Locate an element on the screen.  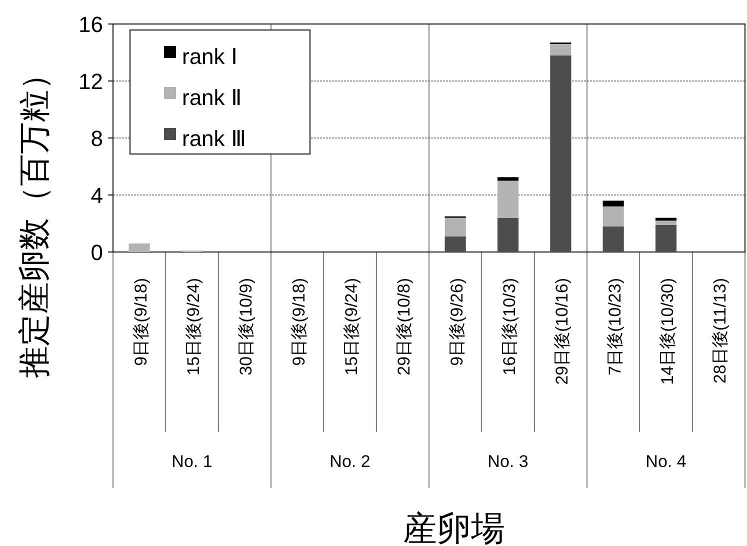
y-tick-label: 8 is located at coordinates (96, 138).